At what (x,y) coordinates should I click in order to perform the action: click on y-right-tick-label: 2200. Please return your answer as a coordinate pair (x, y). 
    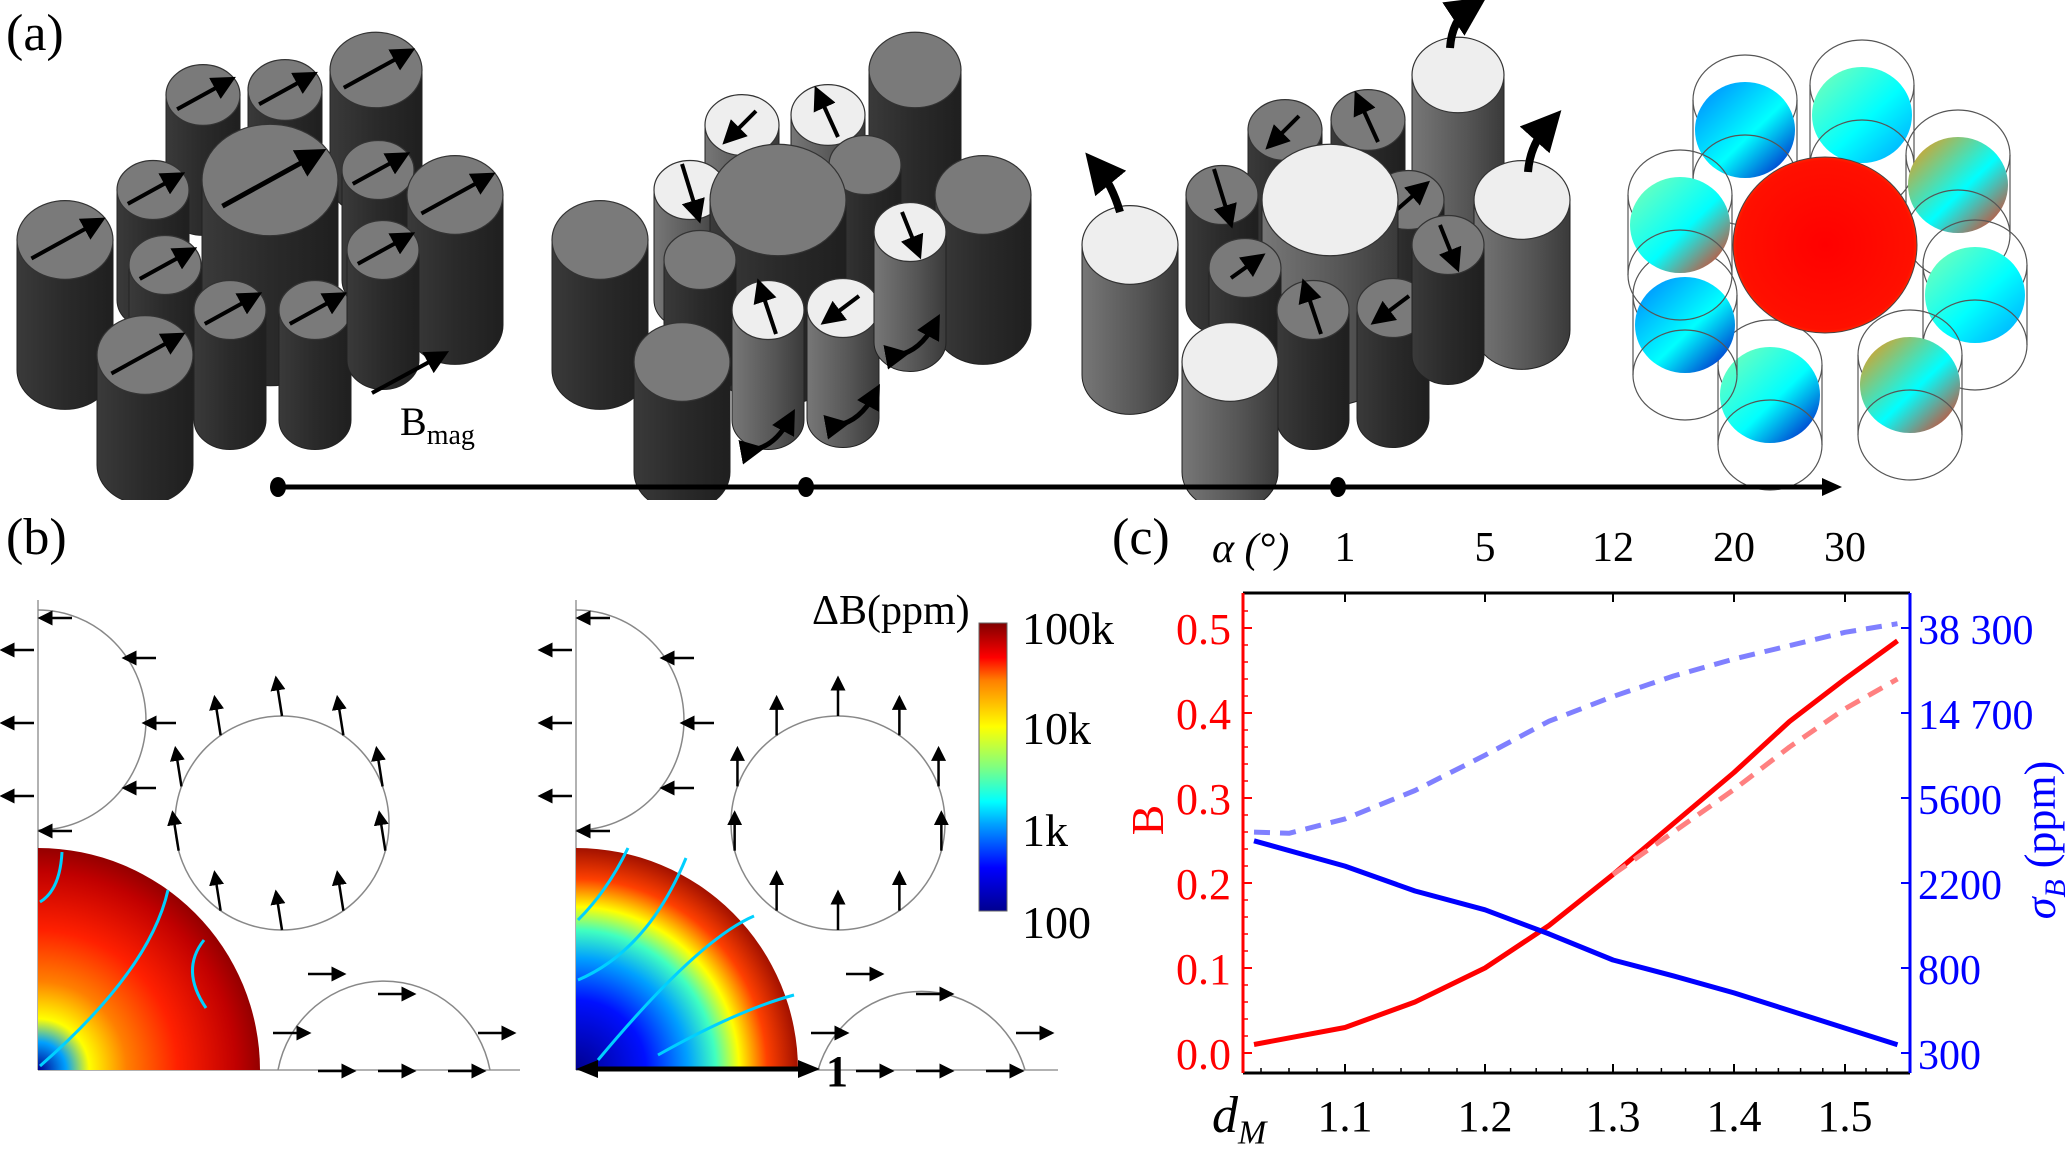
    Looking at the image, I should click on (1960, 886).